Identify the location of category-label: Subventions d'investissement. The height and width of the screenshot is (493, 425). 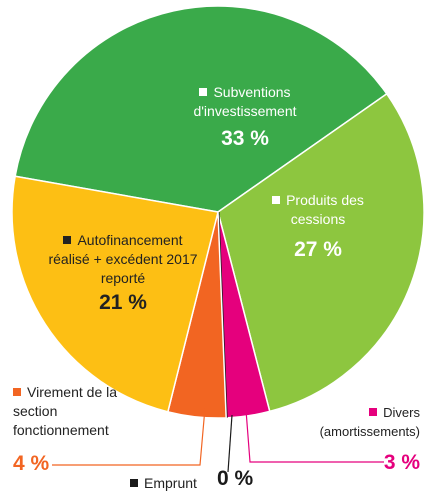
(245, 101).